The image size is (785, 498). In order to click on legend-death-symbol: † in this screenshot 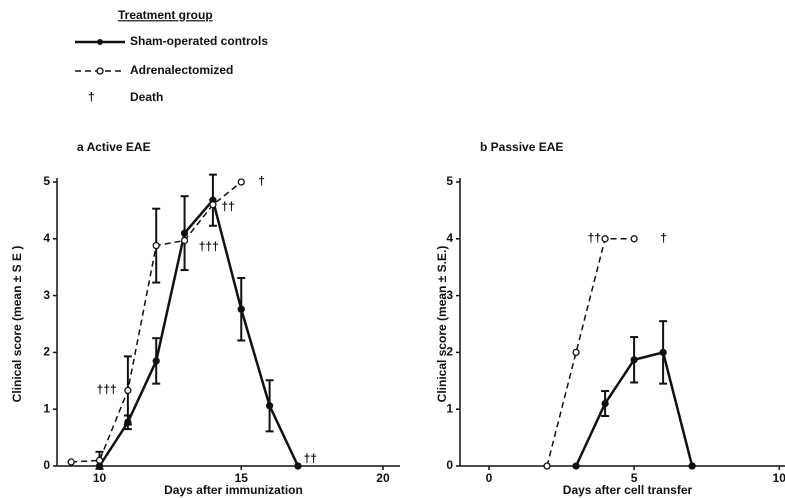, I will do `click(91, 97)`.